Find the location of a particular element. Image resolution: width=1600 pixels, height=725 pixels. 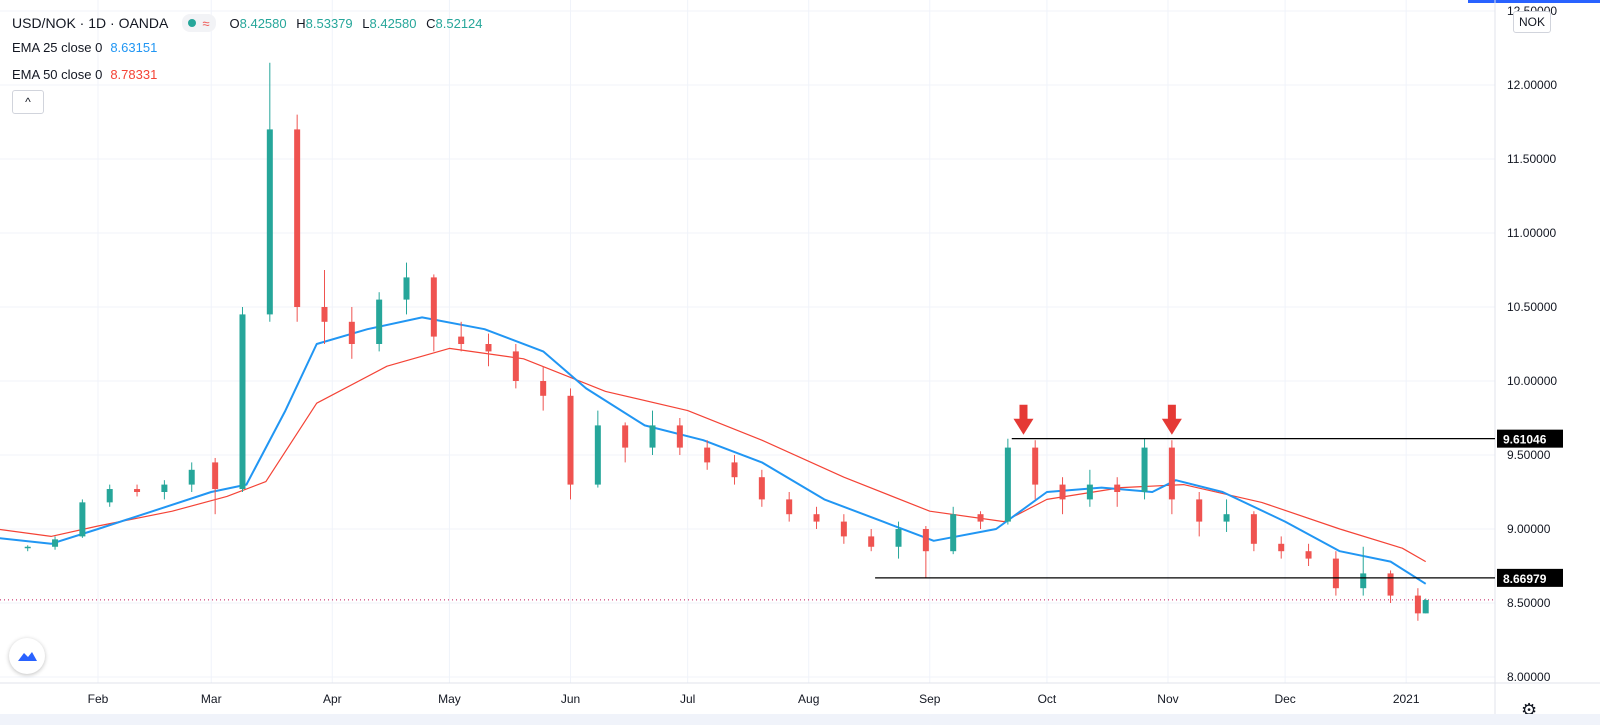

ohlc-readout: O8.42580 H8.53379 L8.42580 C8.52124 is located at coordinates (359, 23).